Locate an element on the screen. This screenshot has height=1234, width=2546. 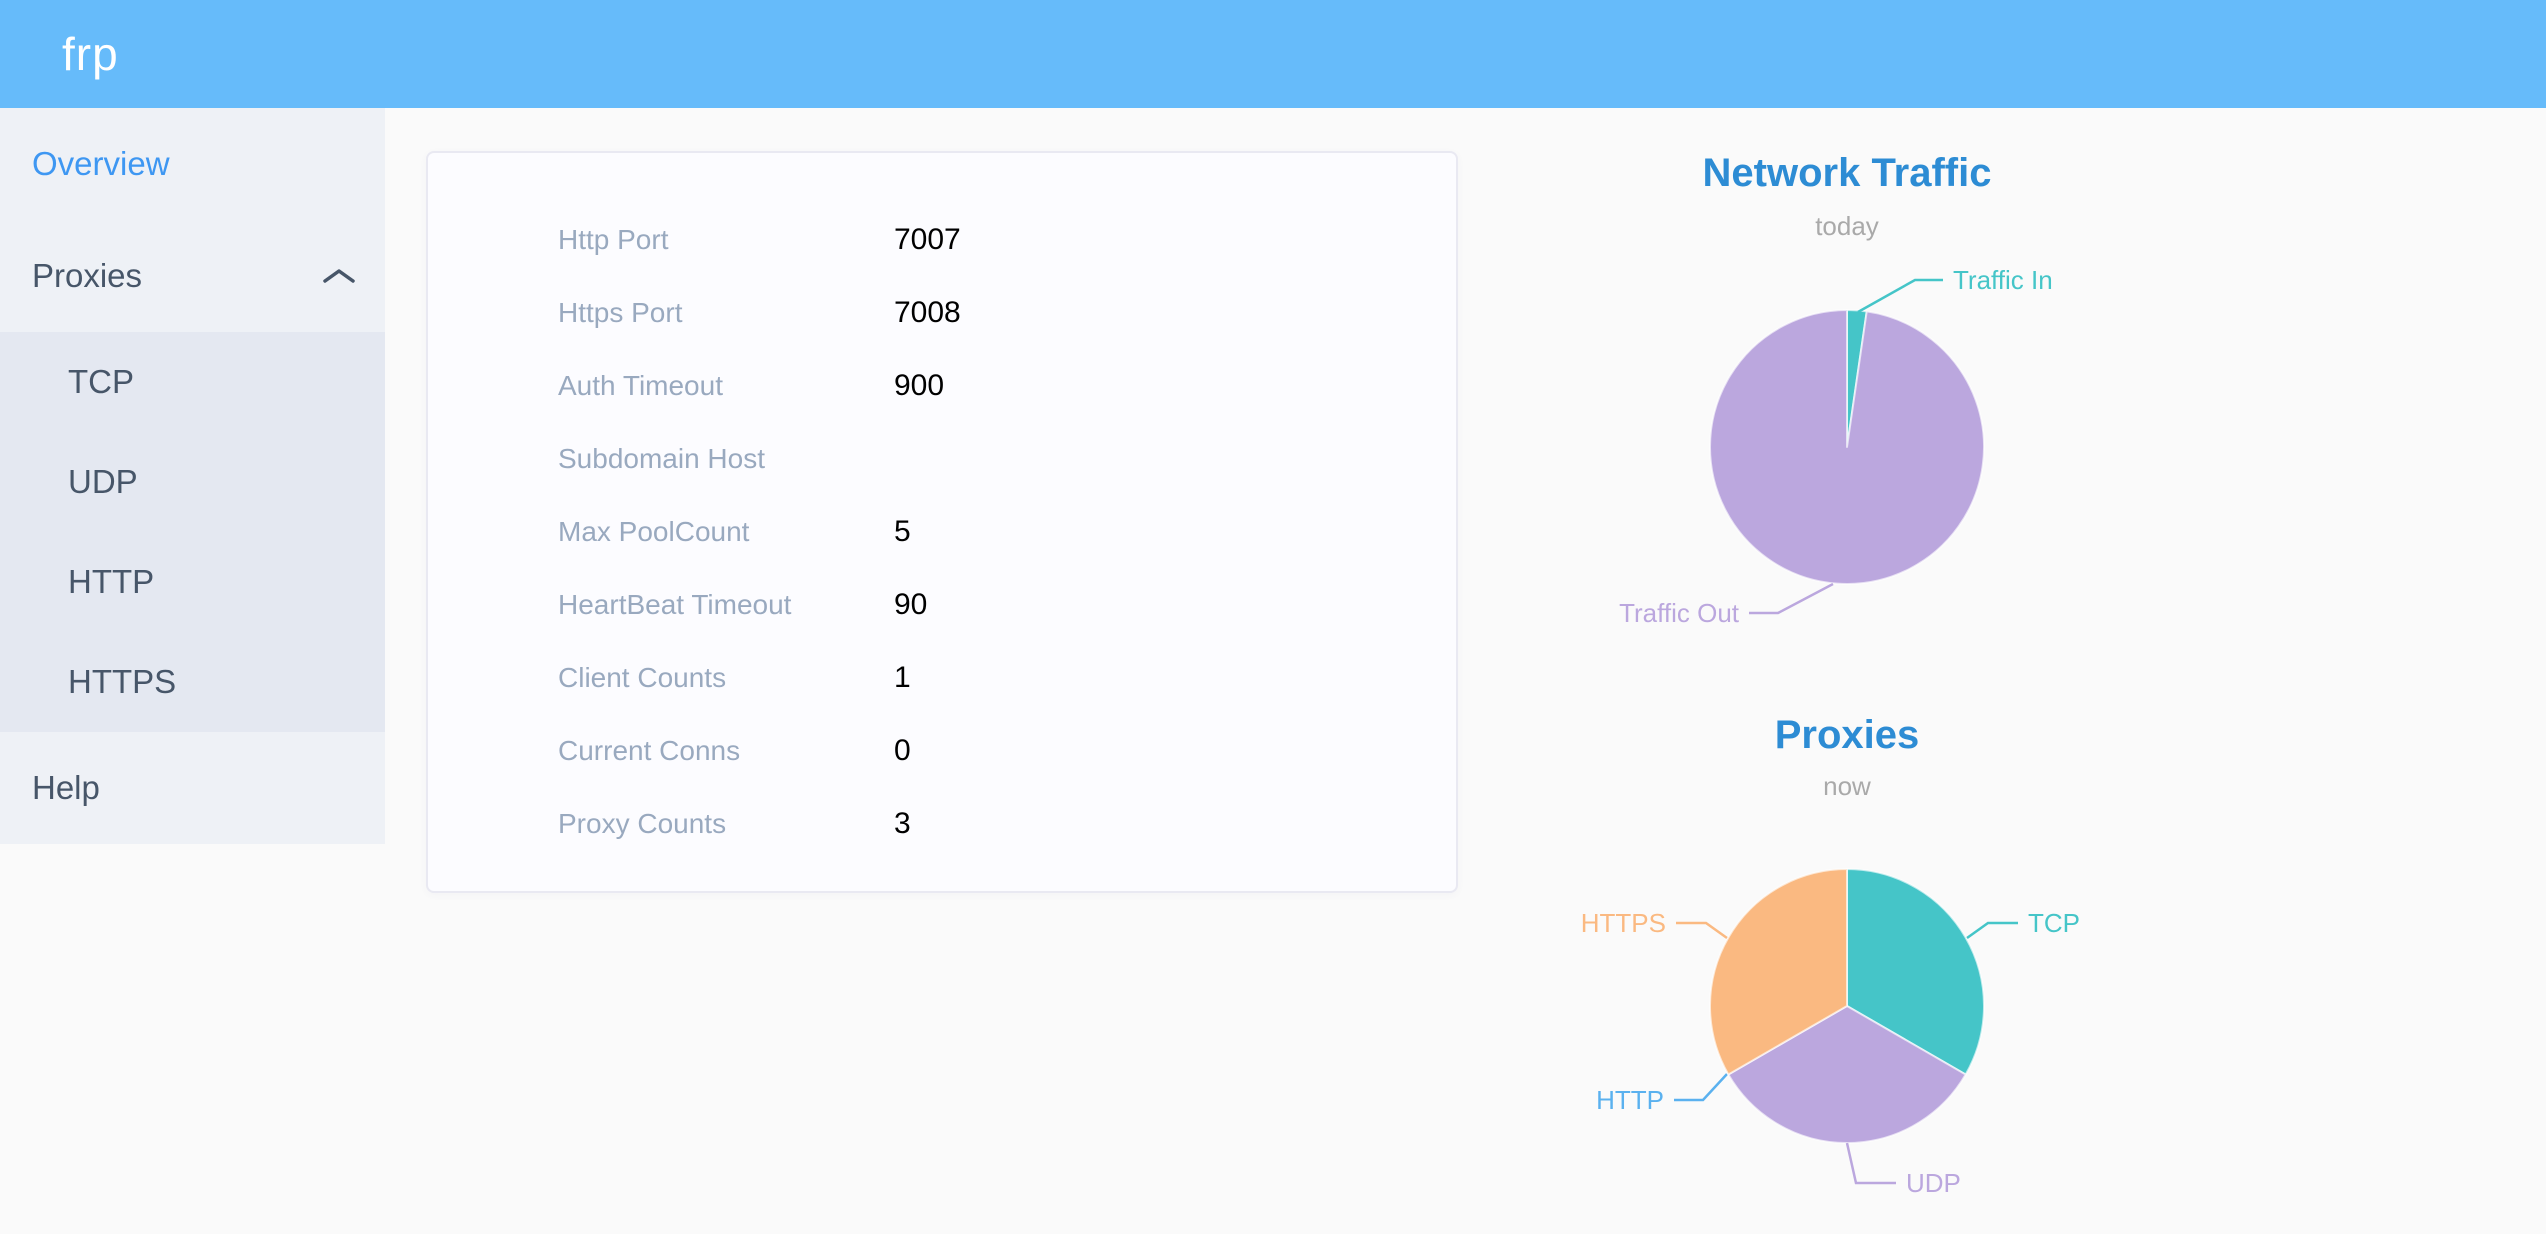
info-value: 7008 is located at coordinates (927, 312).